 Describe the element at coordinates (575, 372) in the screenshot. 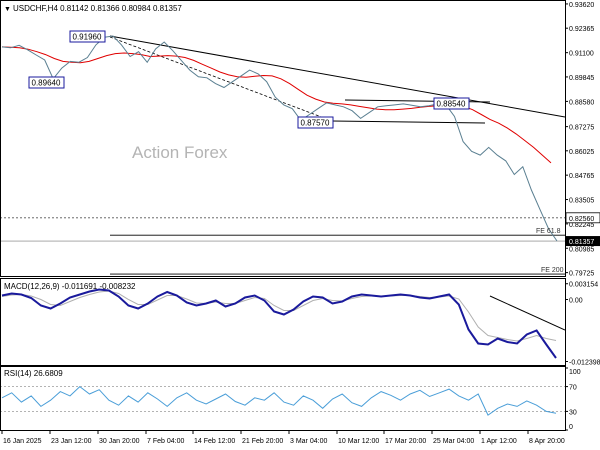

I see `rsi-tick-label: 100` at that location.